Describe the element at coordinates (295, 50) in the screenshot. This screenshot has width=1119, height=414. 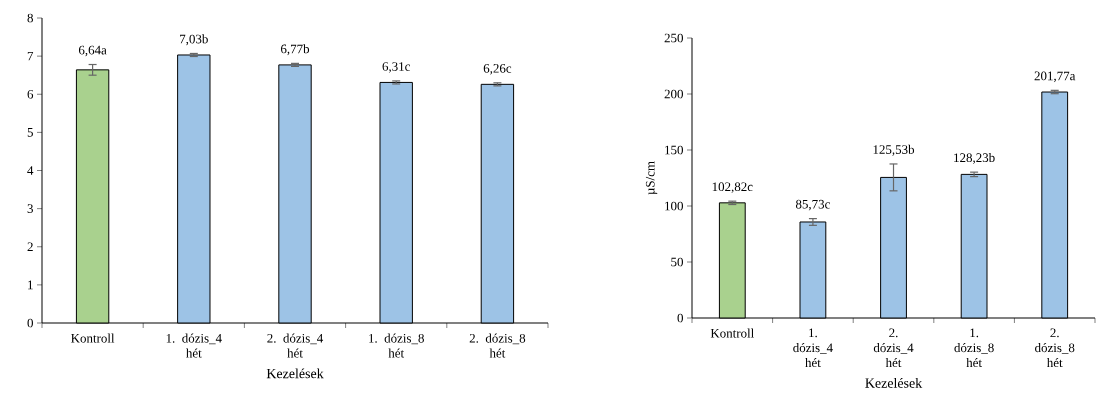
I see `data-label: 6,77b` at that location.